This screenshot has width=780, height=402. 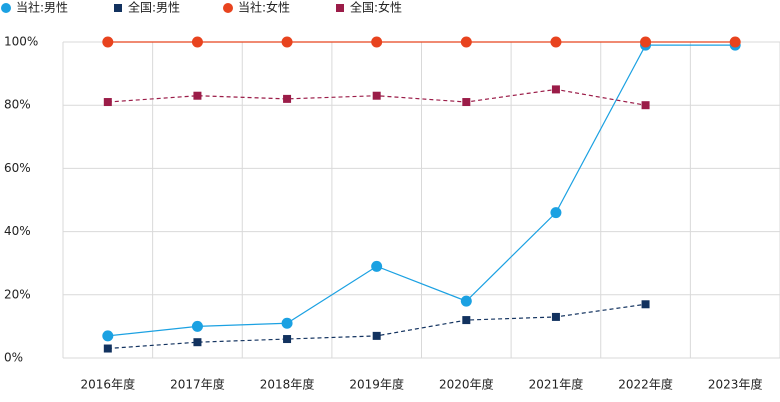 I want to click on legend-label: 全国:男性, so click(x=154, y=7).